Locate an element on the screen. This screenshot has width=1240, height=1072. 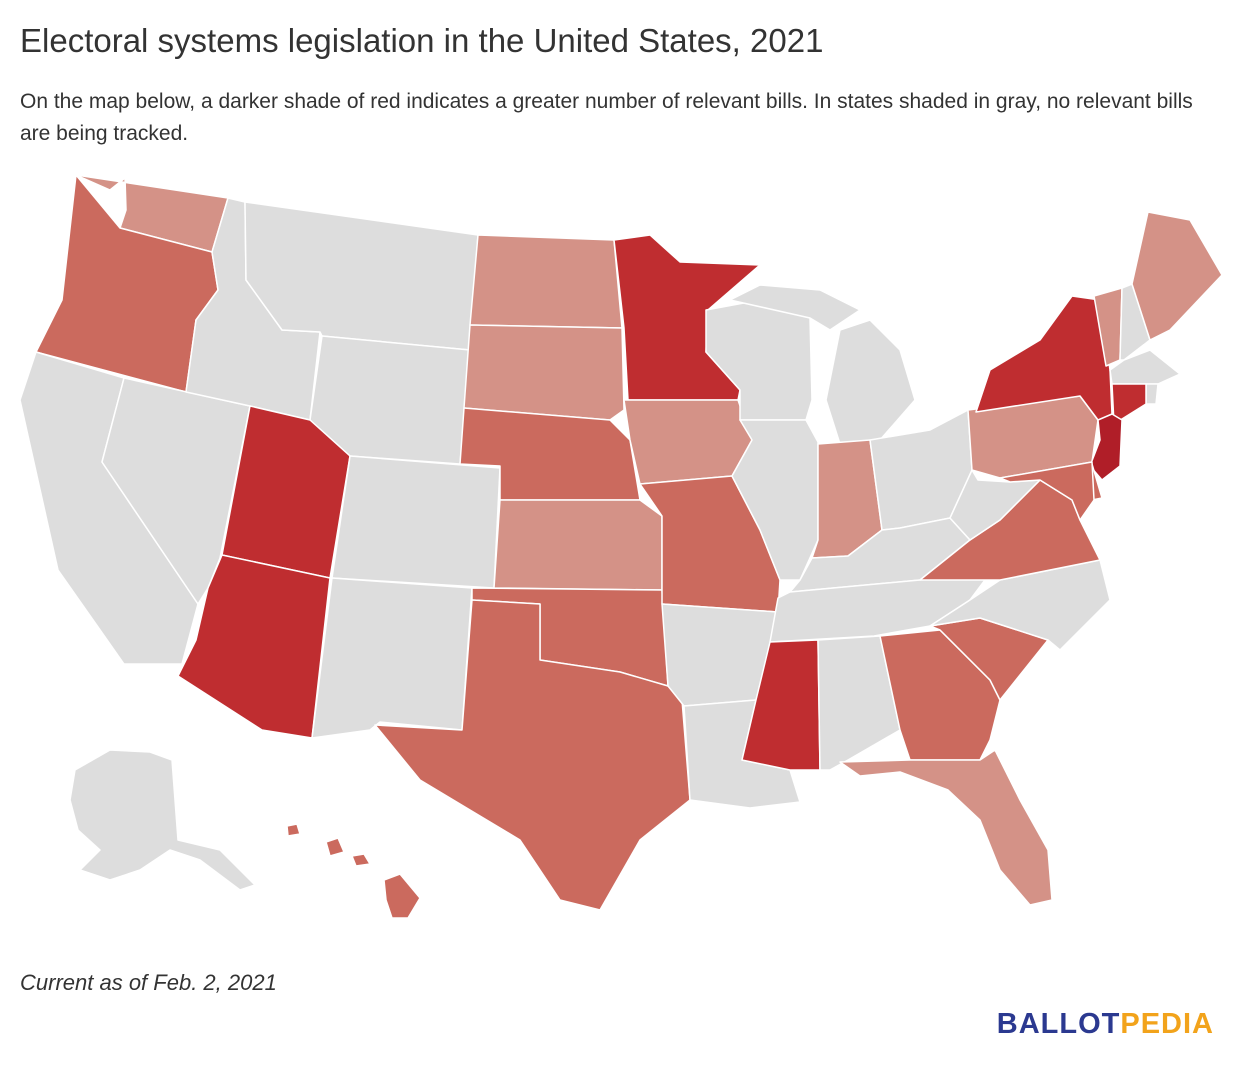
current-as-of-note: Current as of Feb. 2, 2021 is located at coordinates (148, 982).